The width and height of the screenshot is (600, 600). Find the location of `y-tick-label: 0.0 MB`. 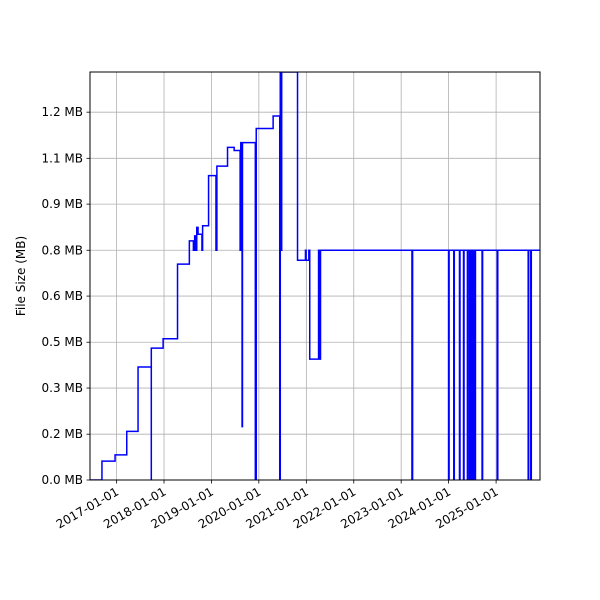

y-tick-label: 0.0 MB is located at coordinates (62, 480).